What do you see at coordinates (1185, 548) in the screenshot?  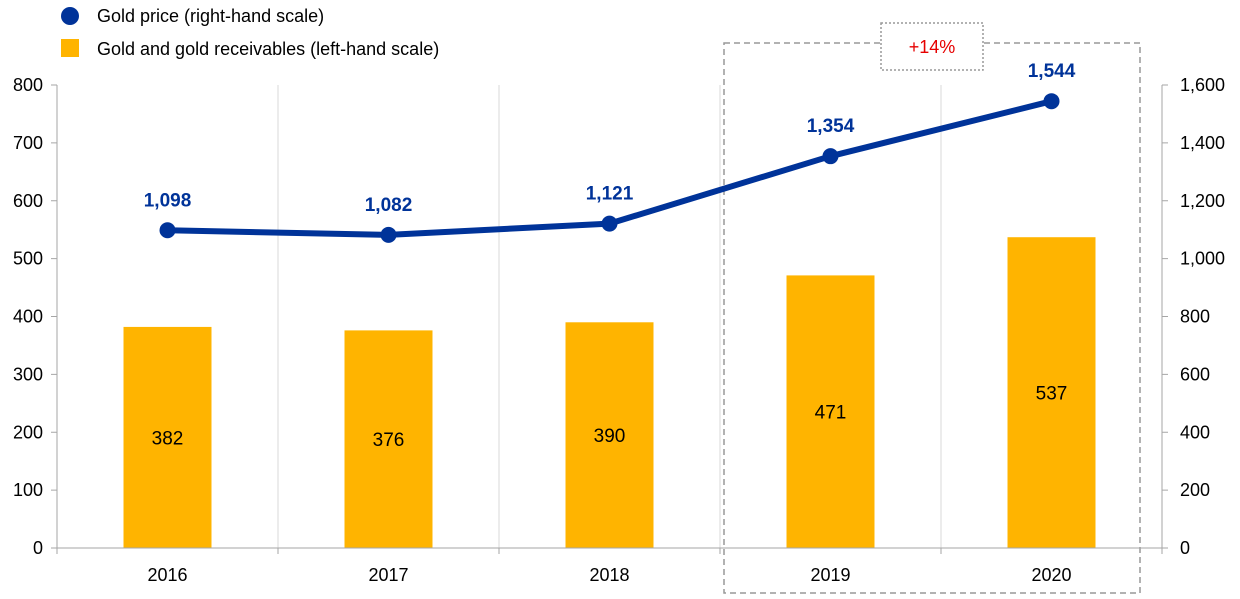 I see `y-right-tick-label: 0` at bounding box center [1185, 548].